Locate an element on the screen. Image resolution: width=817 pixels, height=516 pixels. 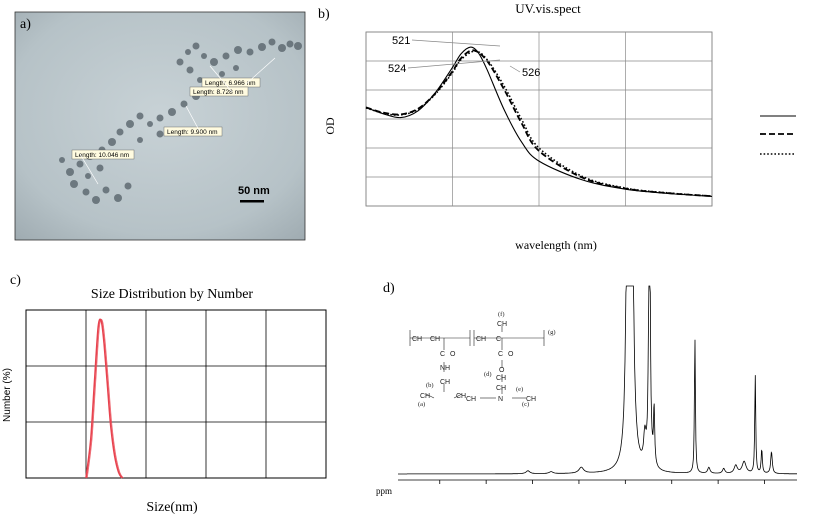
uv-series-line-dotted is located at coordinates (539, 123).